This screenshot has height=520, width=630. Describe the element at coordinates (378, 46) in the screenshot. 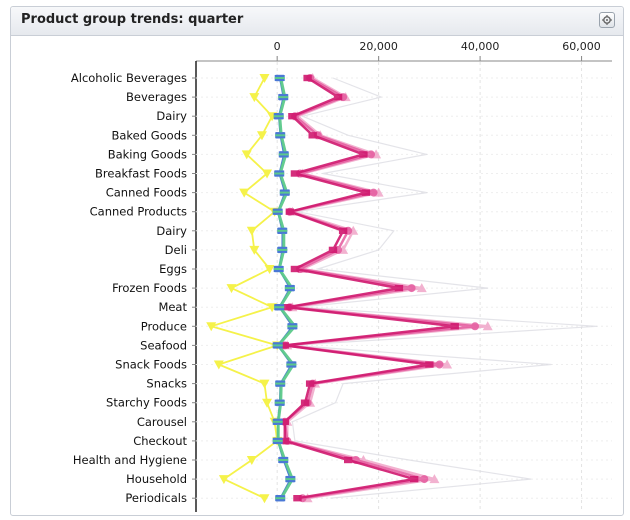

I see `x-tick-label: 20,000` at that location.